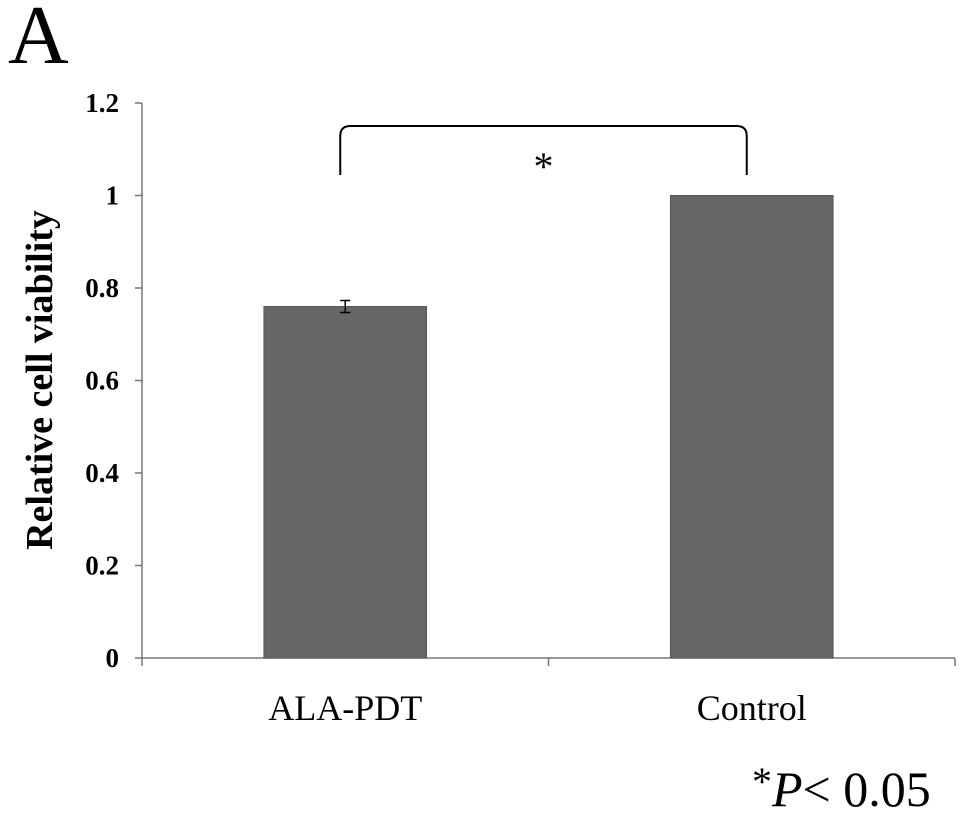  Describe the element at coordinates (102, 381) in the screenshot. I see `y-tick-label: 0.6` at that location.